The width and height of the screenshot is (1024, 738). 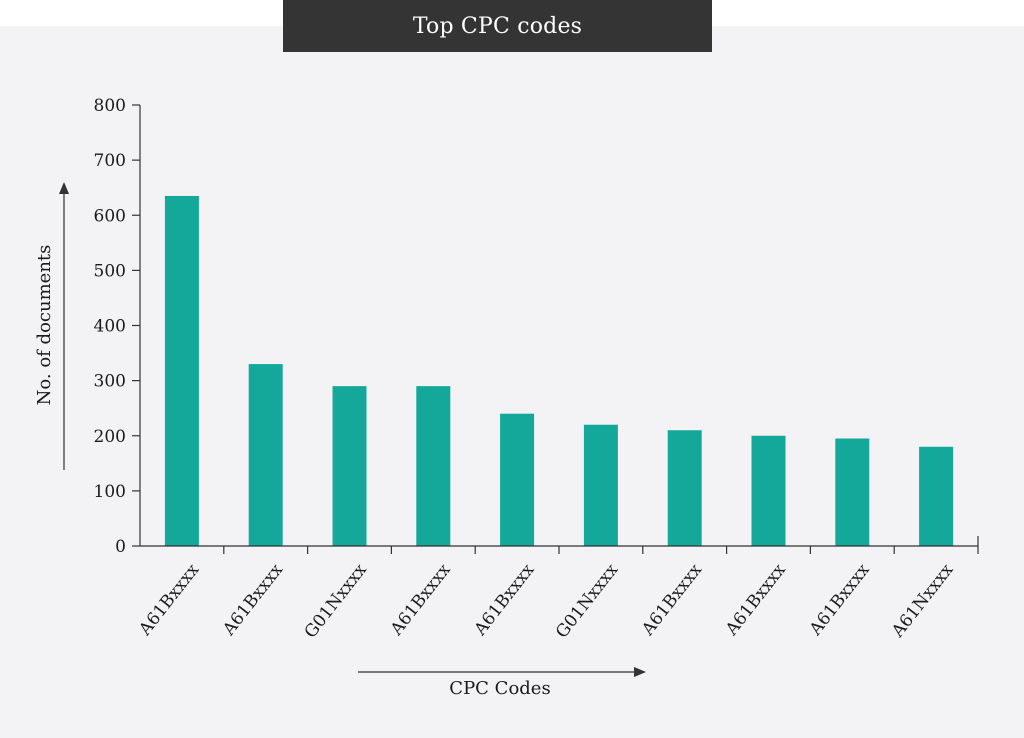 I want to click on chart-title: Top CPC codes, so click(x=497, y=26).